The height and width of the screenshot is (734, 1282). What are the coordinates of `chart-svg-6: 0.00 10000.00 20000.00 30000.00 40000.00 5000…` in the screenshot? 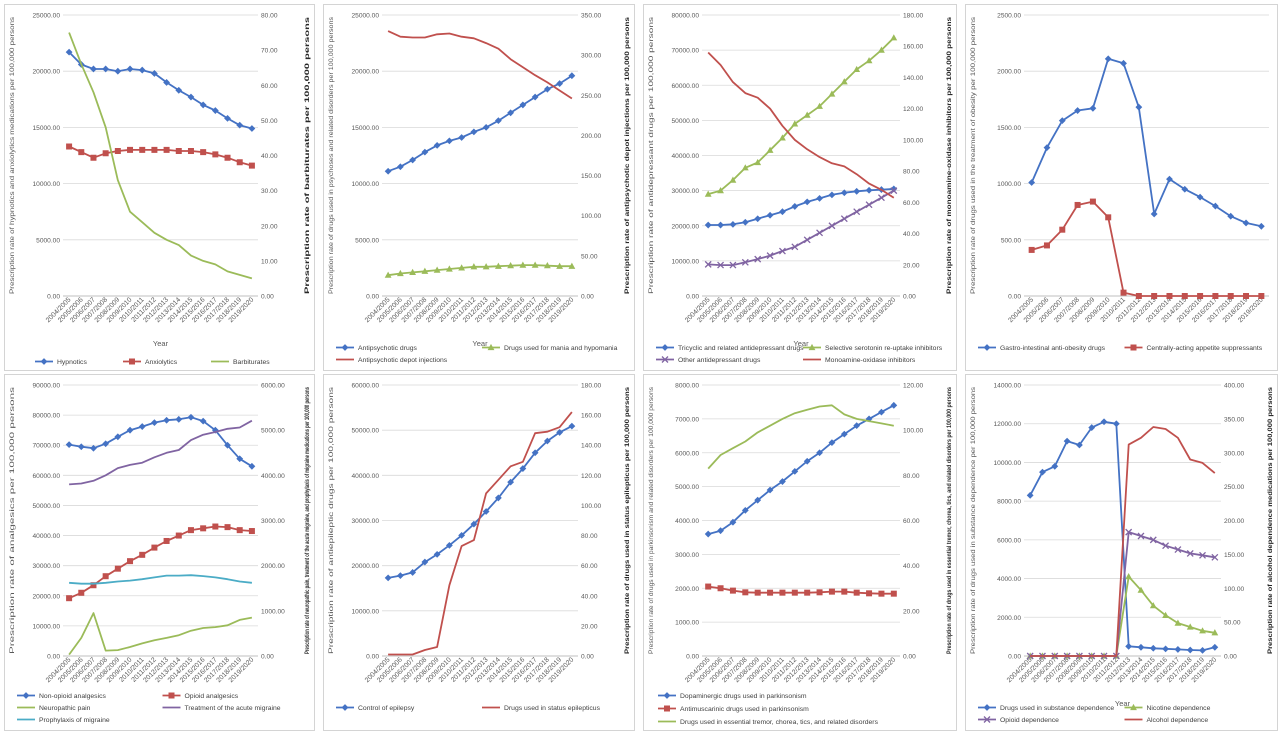 It's located at (479, 548).